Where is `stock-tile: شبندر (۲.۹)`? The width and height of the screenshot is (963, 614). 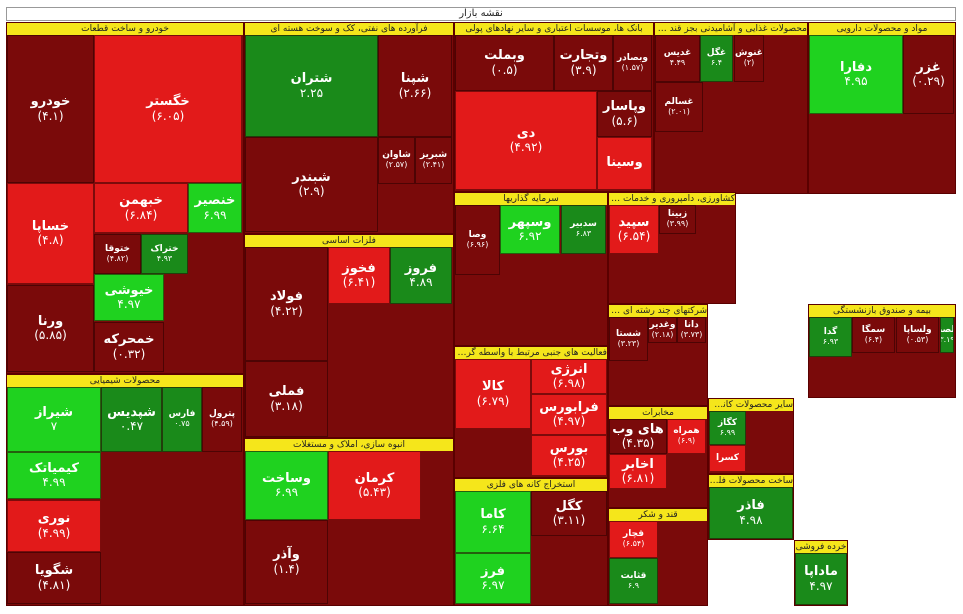
stock-tile: شبندر (۲.۹) is located at coordinates (311, 184).